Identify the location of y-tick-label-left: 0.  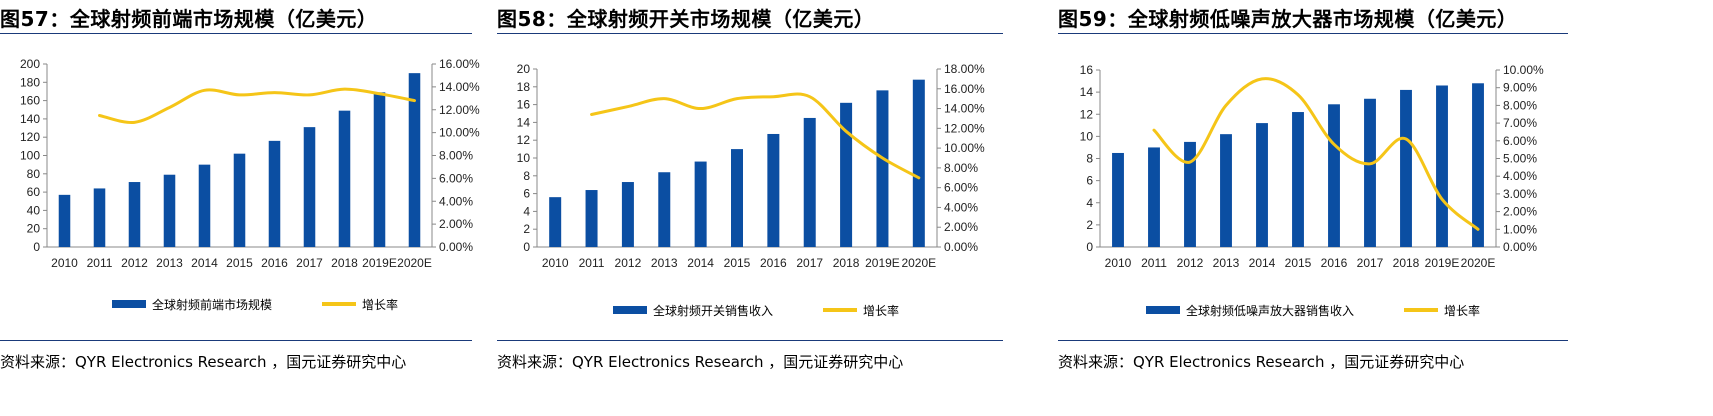
(36, 247).